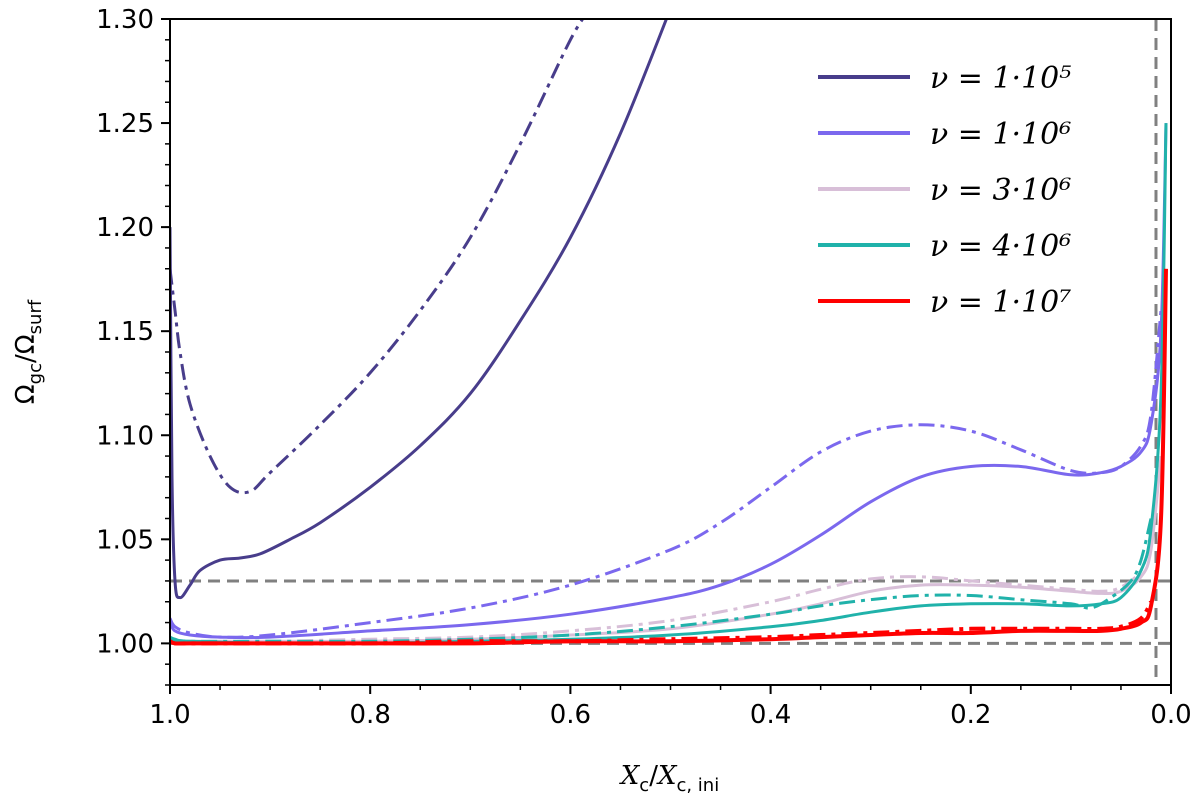 This screenshot has height=797, width=1200. What do you see at coordinates (125, 124) in the screenshot?
I see `y-tick-label: 1.25` at bounding box center [125, 124].